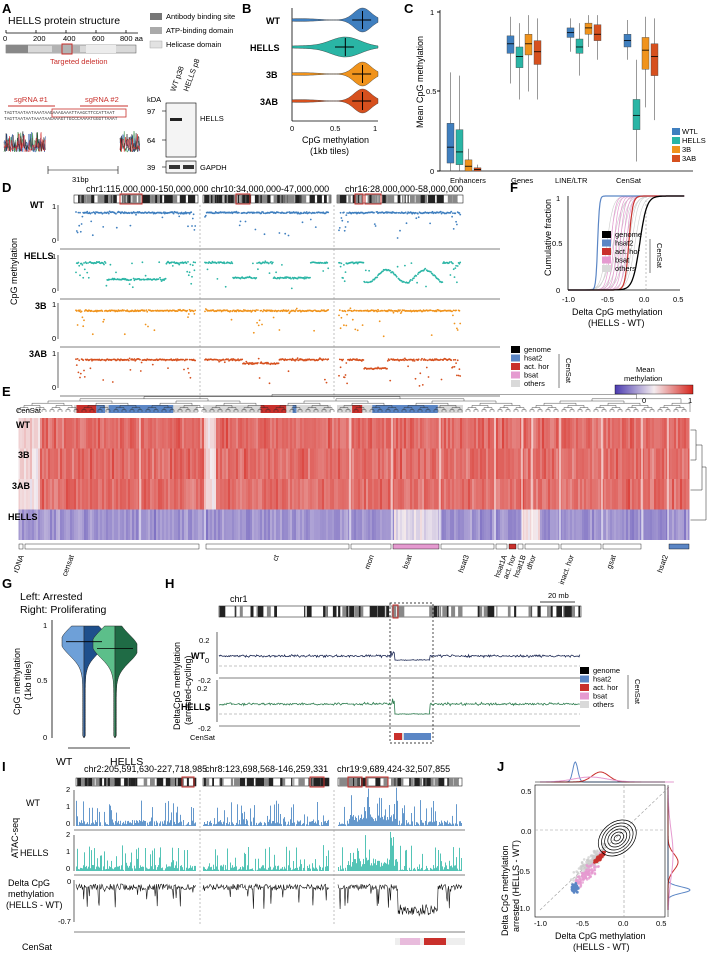  Describe the element at coordinates (239, 599) in the screenshot. I see `h-chr: chr1` at that location.